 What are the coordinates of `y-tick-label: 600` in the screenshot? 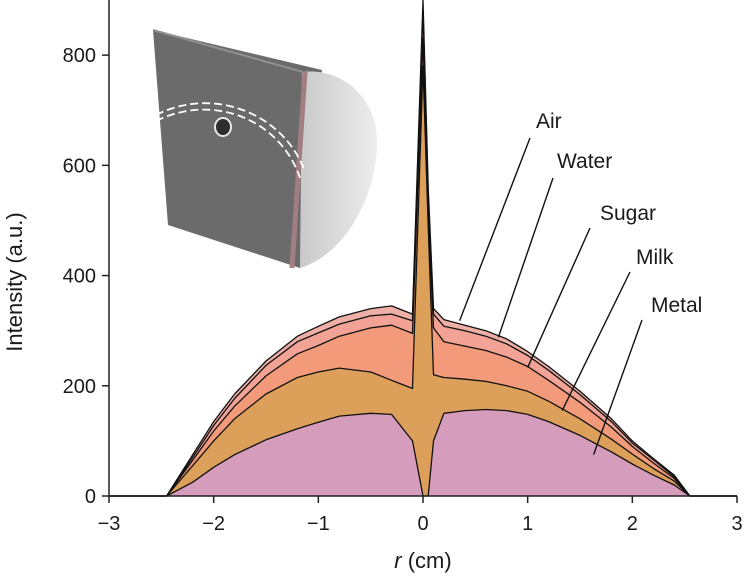 It's located at (79, 166).